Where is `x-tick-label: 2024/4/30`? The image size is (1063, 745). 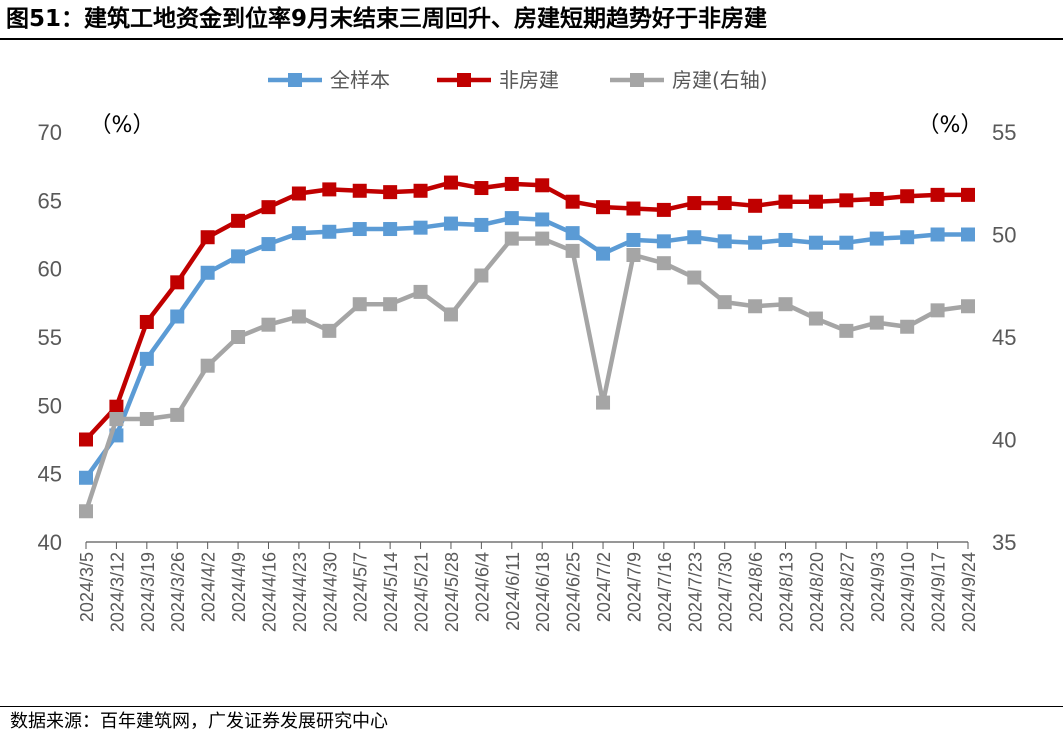 x-tick-label: 2024/4/30 is located at coordinates (330, 592).